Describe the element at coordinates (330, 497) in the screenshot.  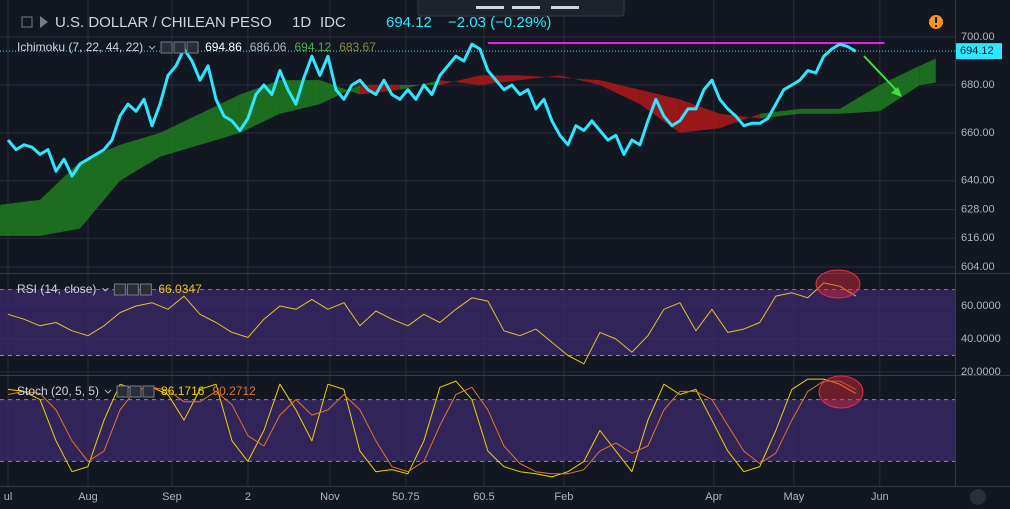
I see `x-tick-label: Nov` at that location.